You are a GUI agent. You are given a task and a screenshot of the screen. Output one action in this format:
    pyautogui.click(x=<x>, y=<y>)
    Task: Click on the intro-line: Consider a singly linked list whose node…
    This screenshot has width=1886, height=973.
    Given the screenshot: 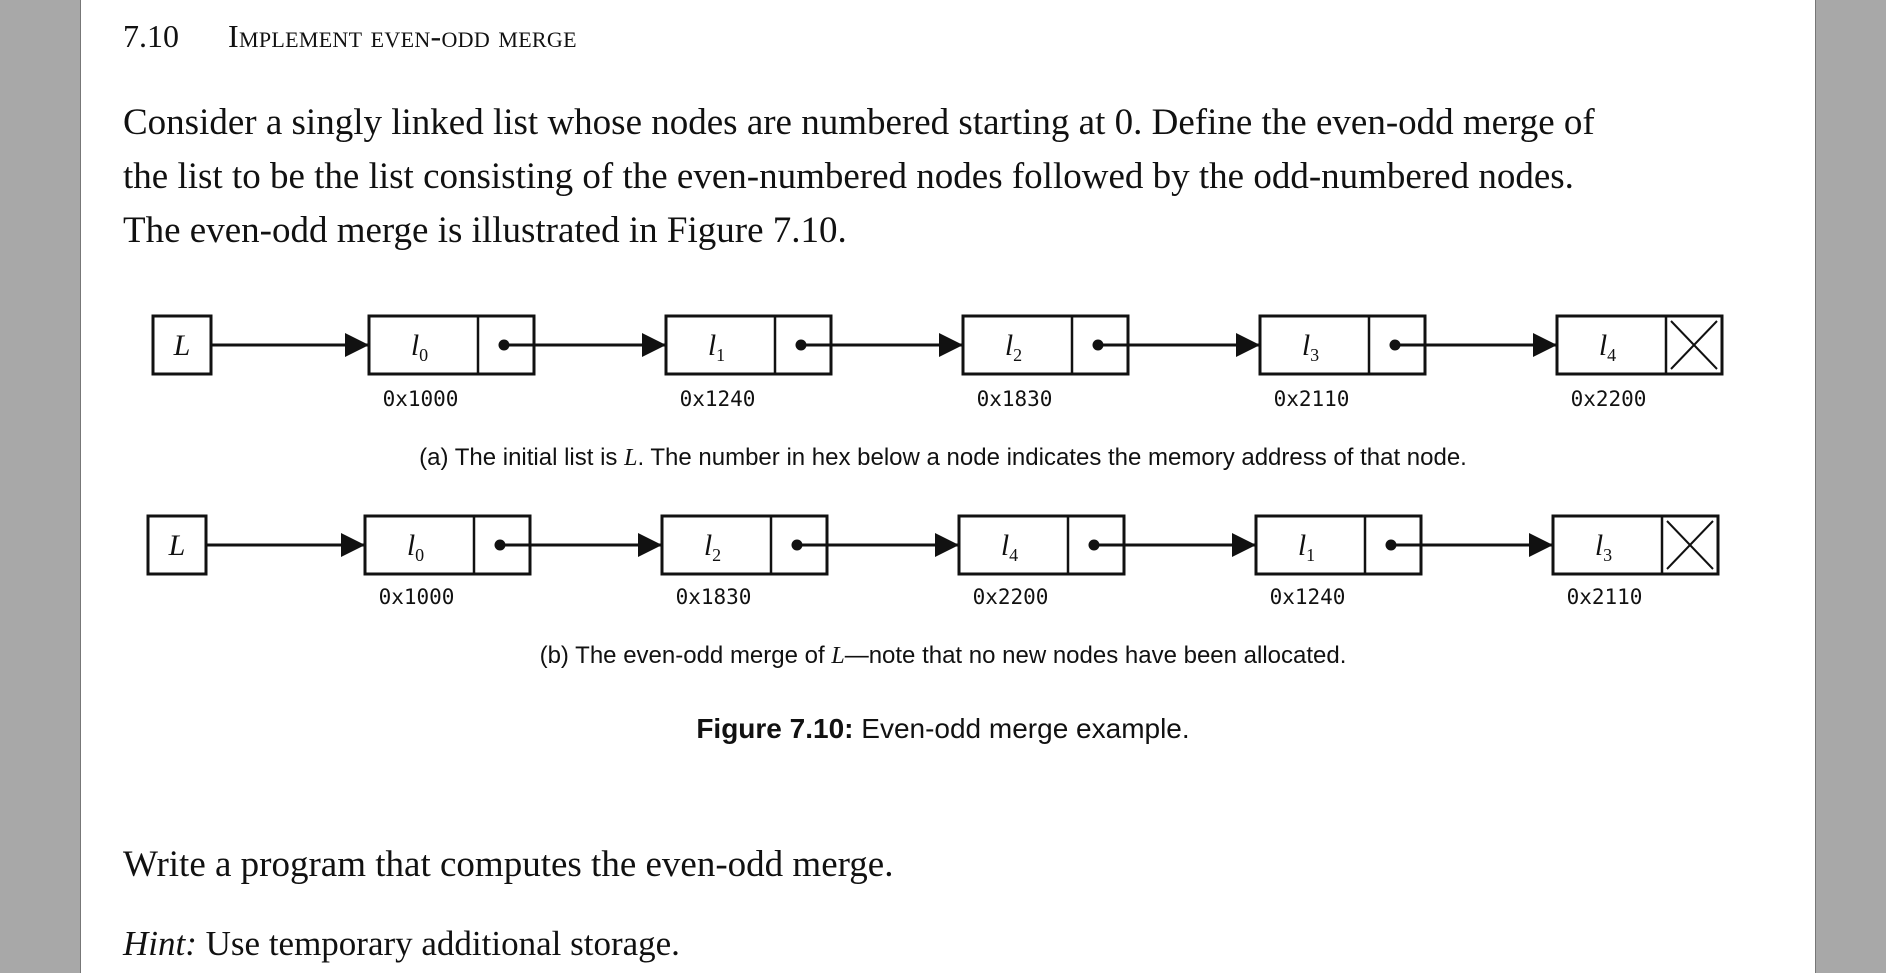 What is the action you would take?
    pyautogui.click(x=859, y=122)
    